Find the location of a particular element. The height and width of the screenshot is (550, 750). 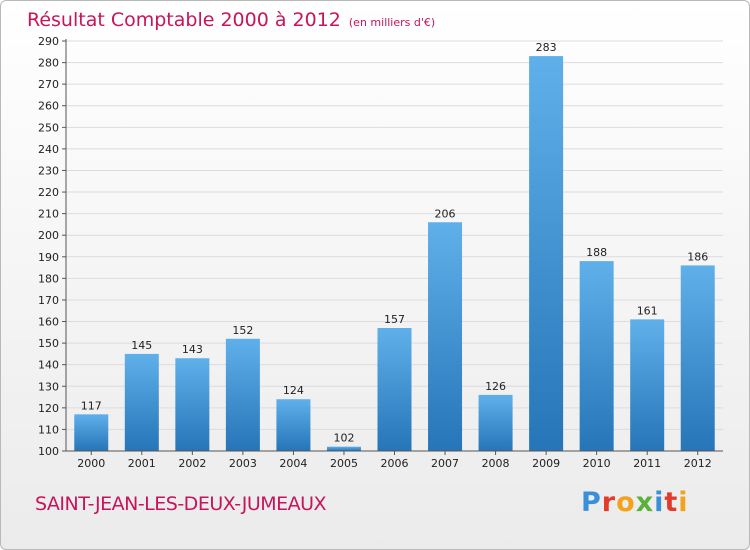

bar-2000 is located at coordinates (91, 432).